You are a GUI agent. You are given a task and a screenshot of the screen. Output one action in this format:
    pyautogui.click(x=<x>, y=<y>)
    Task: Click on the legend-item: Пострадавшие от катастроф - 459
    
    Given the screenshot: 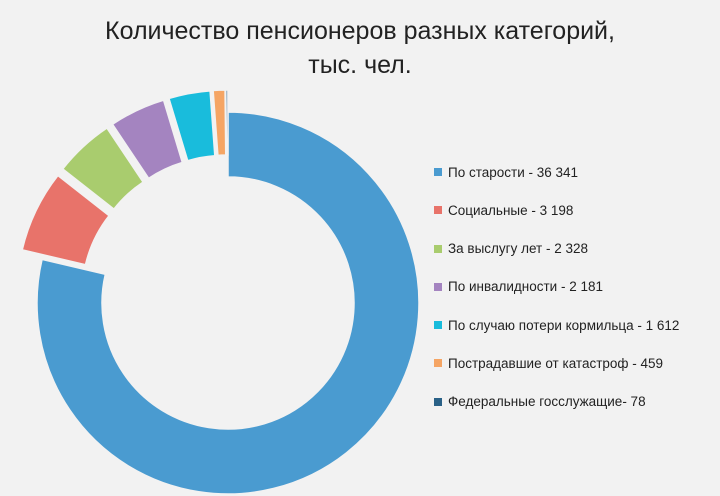 What is the action you would take?
    pyautogui.click(x=556, y=363)
    